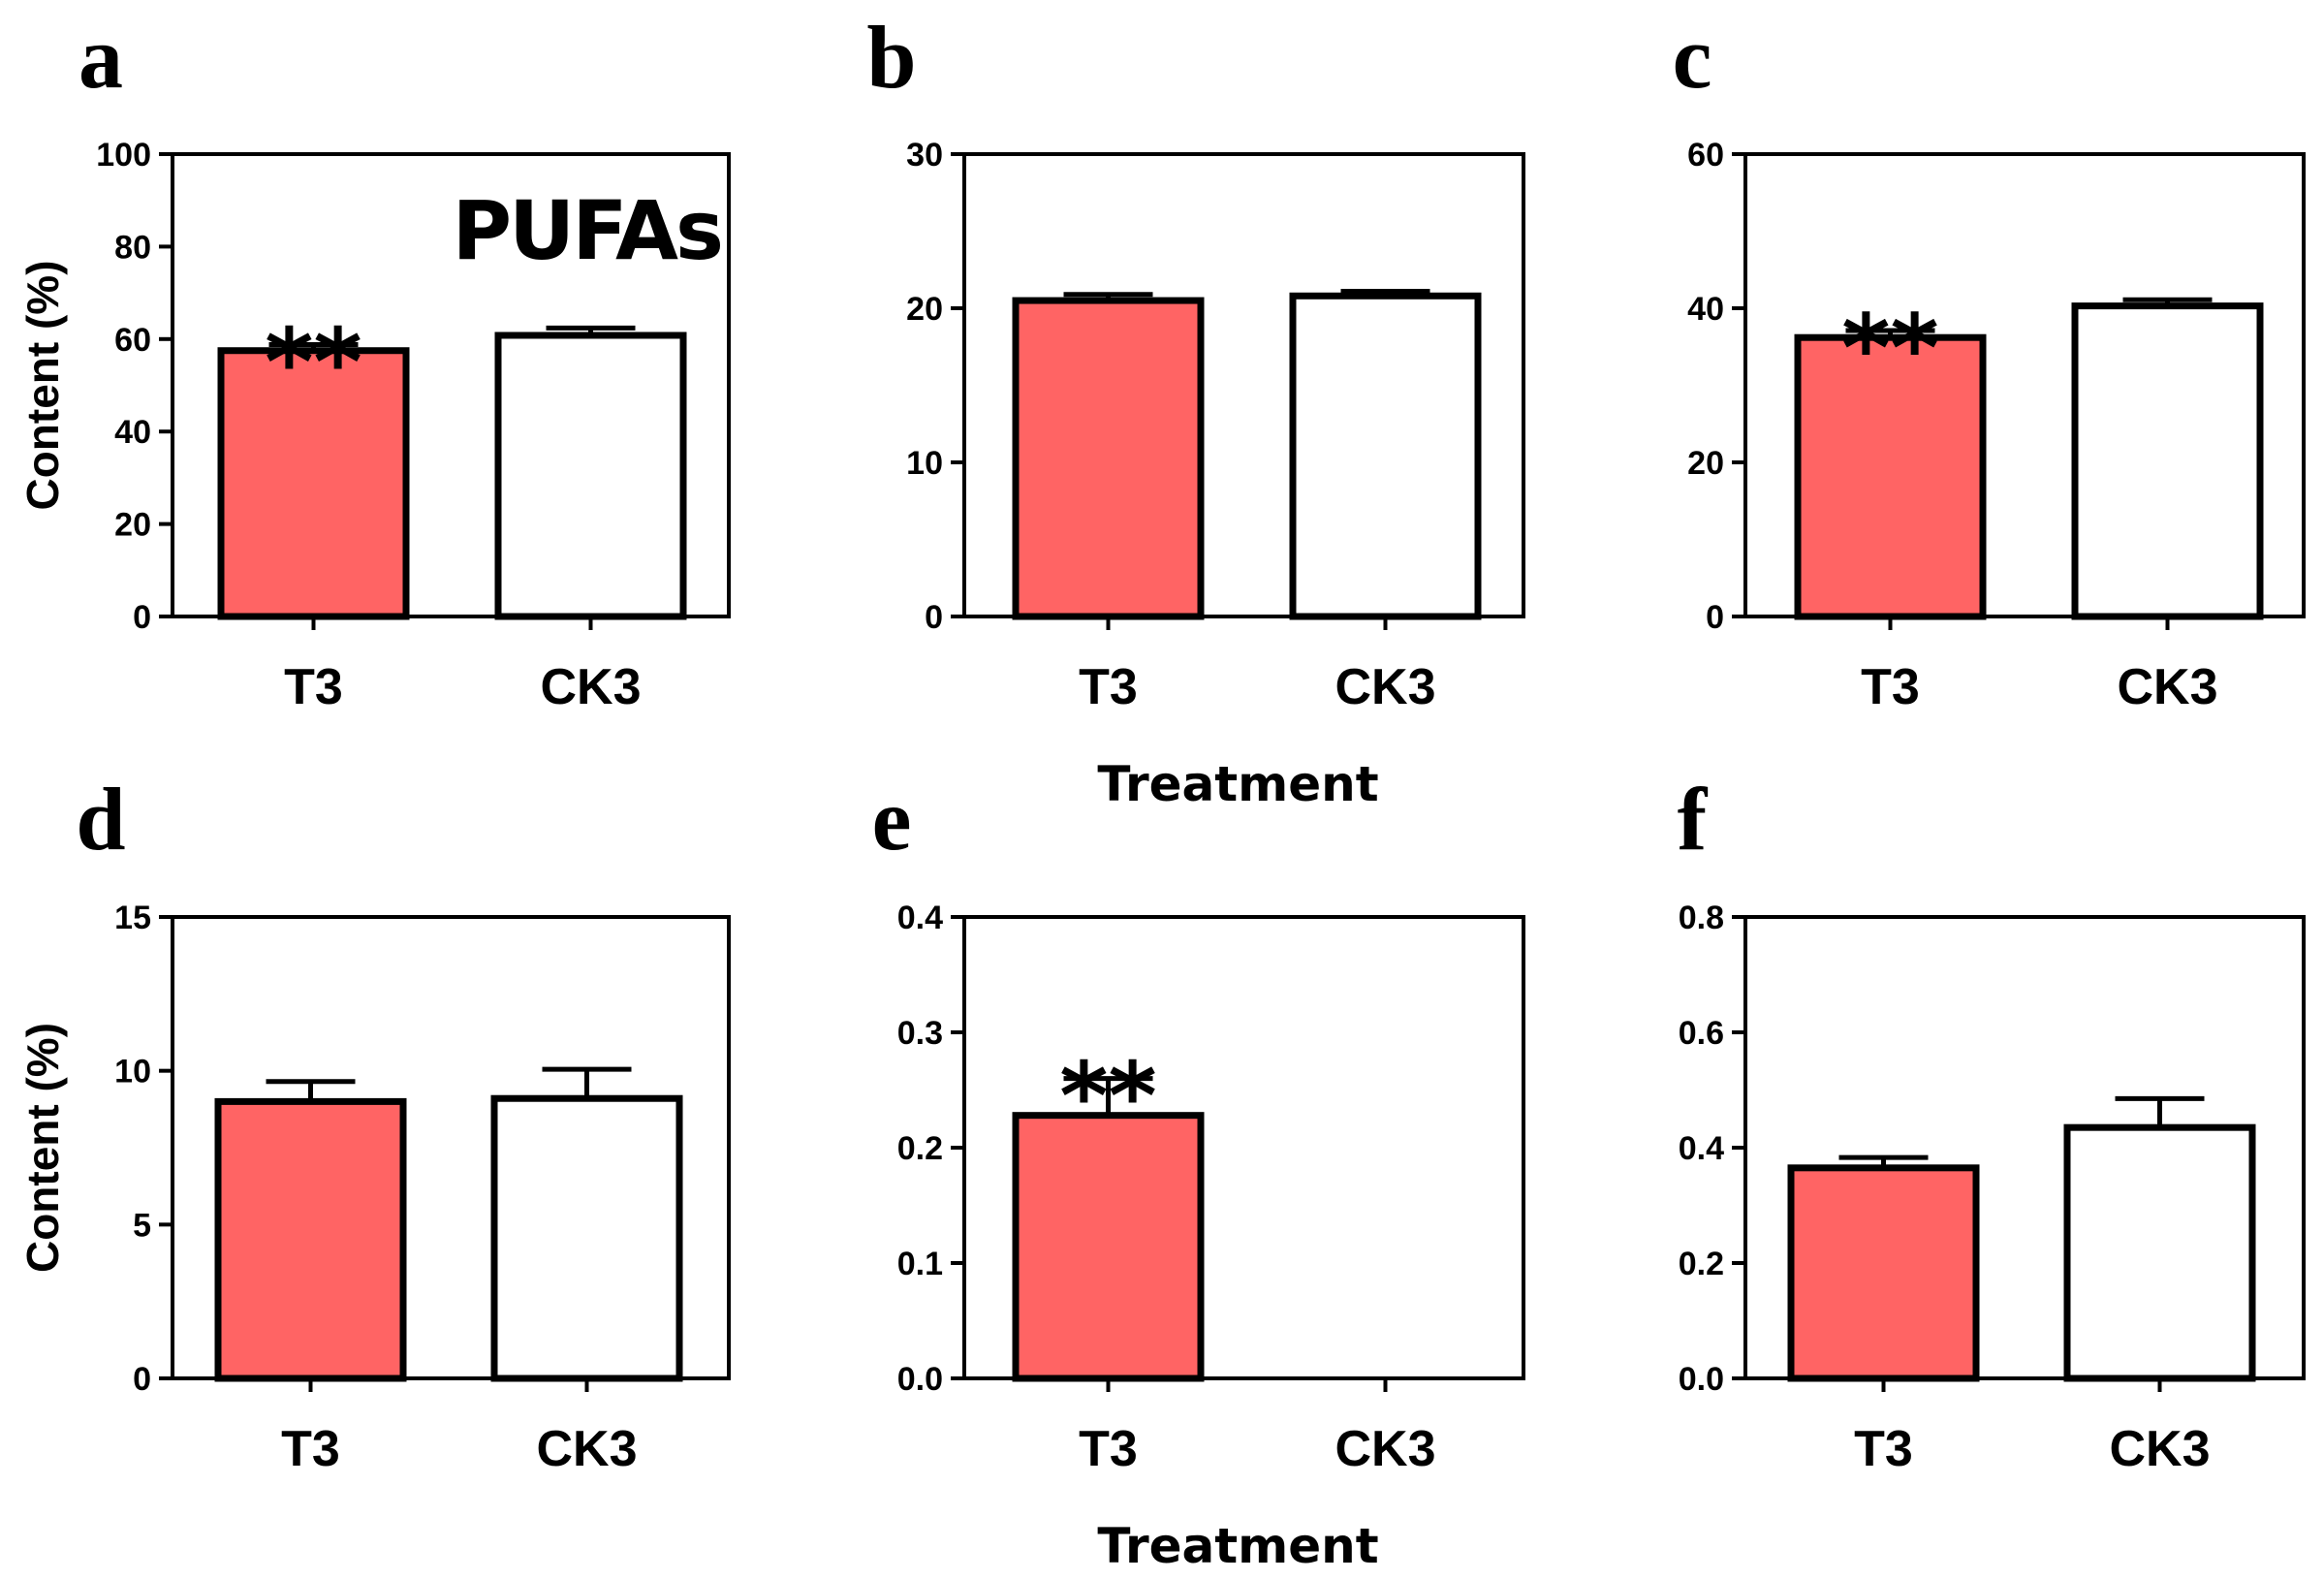 The width and height of the screenshot is (2324, 1580). I want to click on x-tick-label-c-t3: T3, so click(1891, 687).